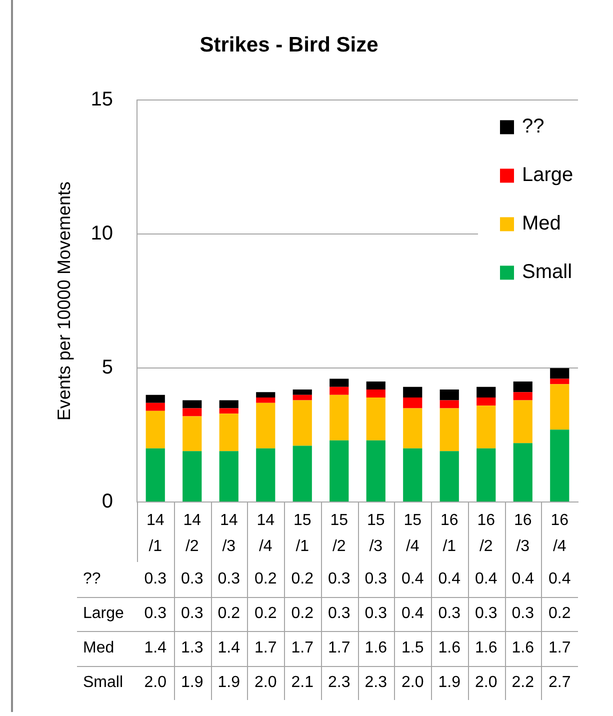 The image size is (613, 716). What do you see at coordinates (413, 533) in the screenshot?
I see `x-tick-label: 15/4` at bounding box center [413, 533].